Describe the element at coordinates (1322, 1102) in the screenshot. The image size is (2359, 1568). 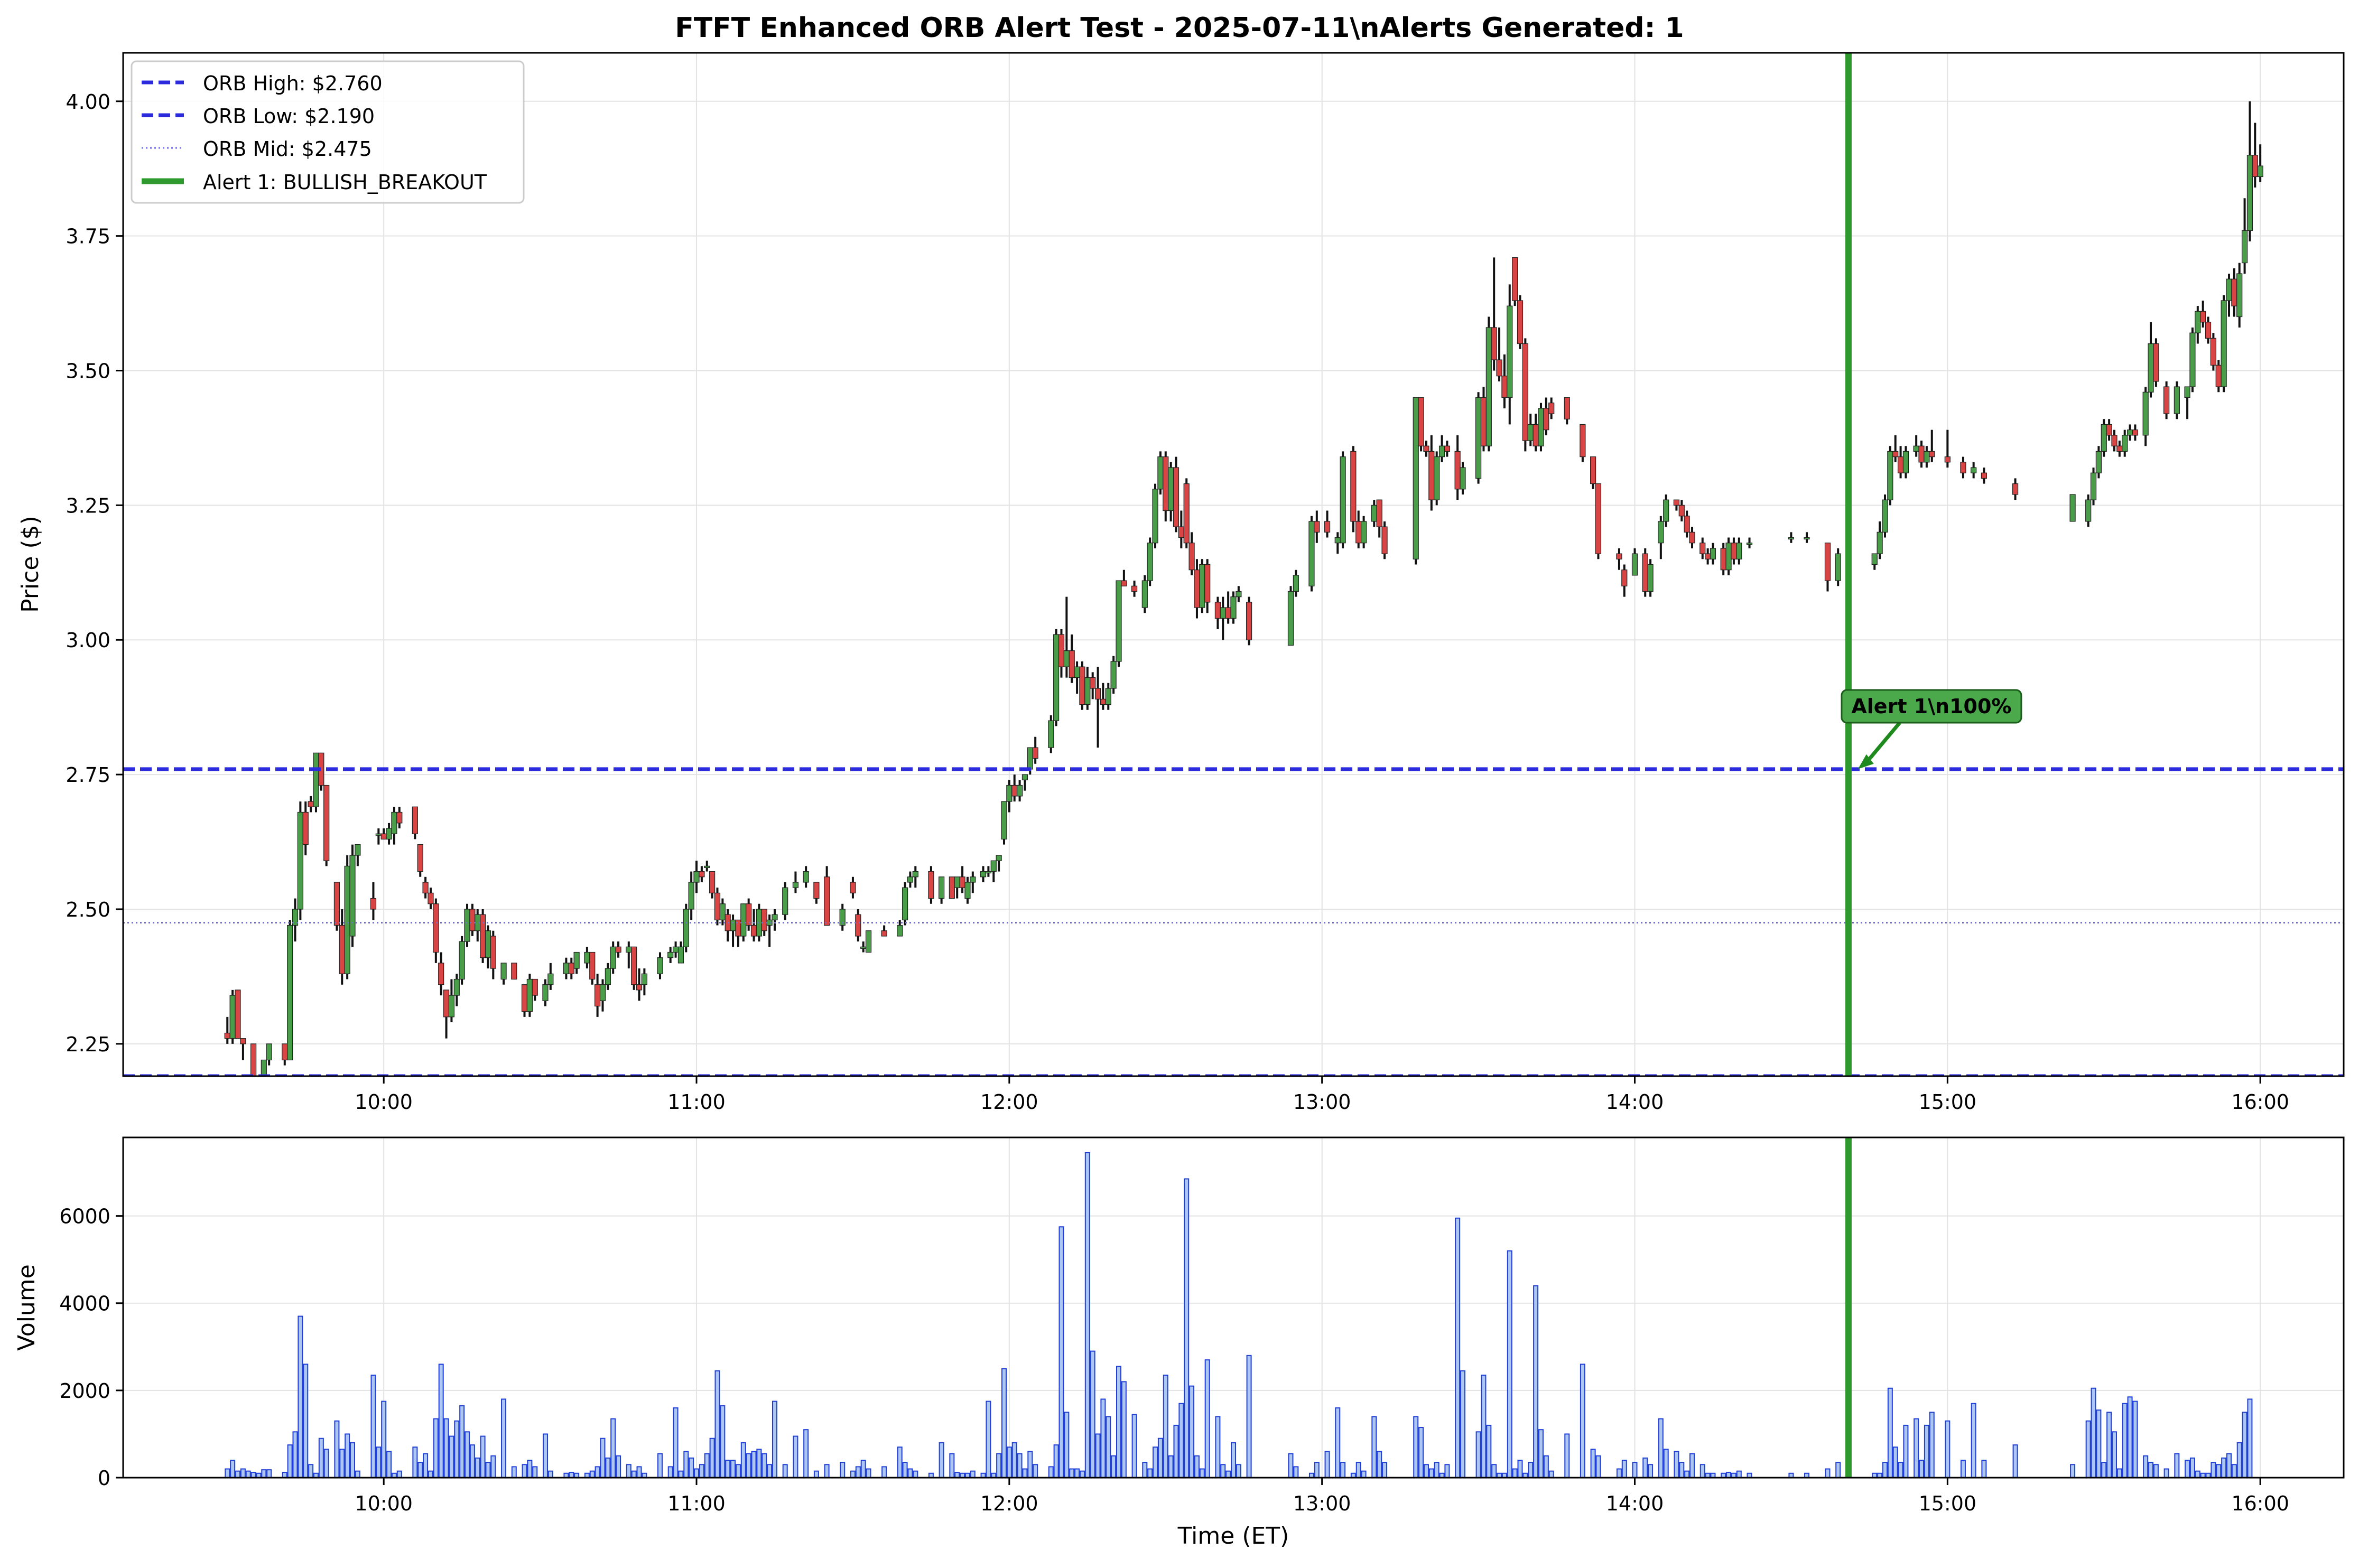
I see `price-x-tick-label: 13:00` at that location.